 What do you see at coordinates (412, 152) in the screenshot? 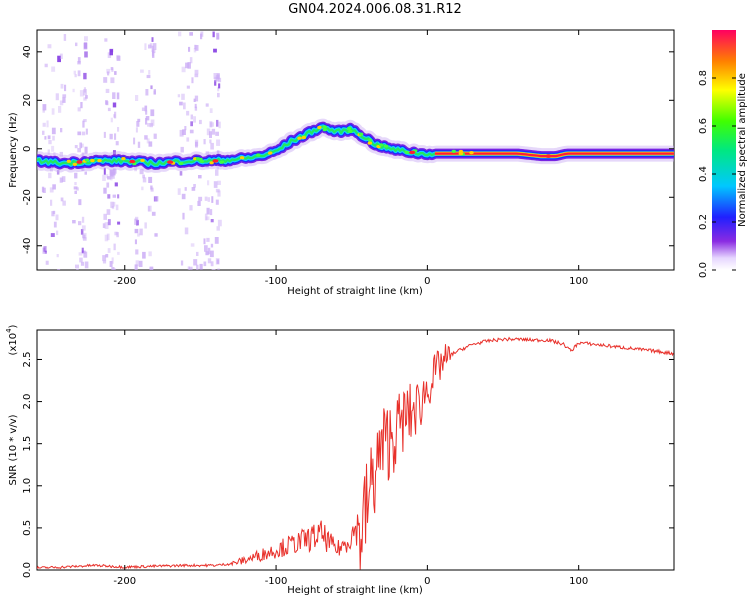
I see `signal-peak` at bounding box center [412, 152].